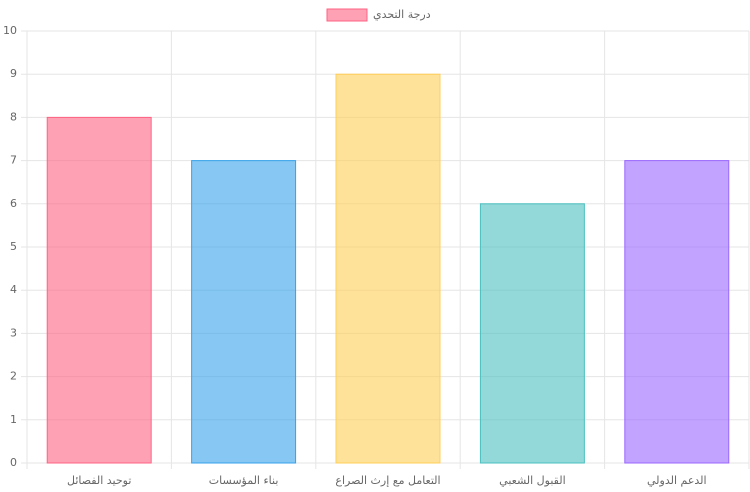  What do you see at coordinates (244, 480) in the screenshot?
I see `x-tick-label: بناء المؤسسات` at bounding box center [244, 480].